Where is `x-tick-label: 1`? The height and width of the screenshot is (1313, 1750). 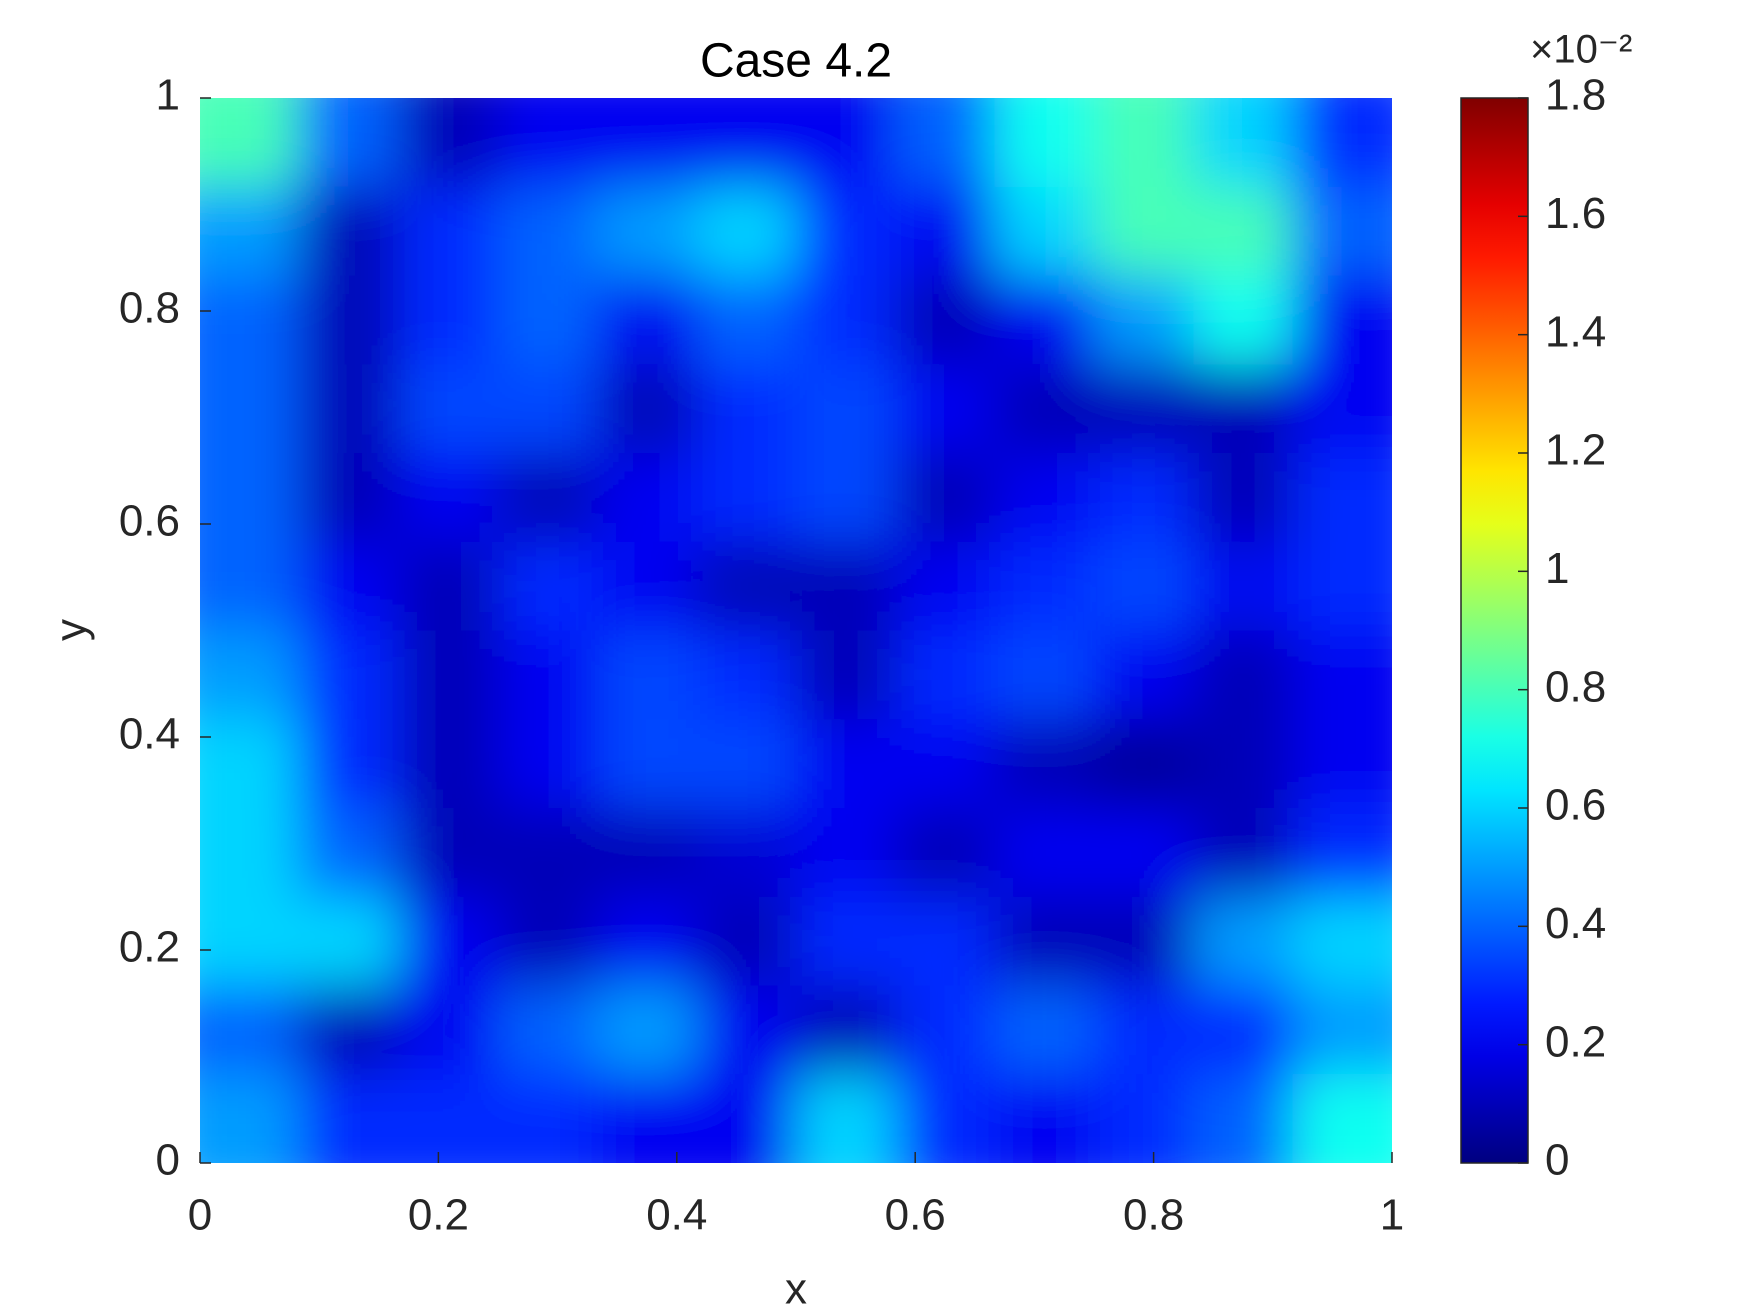 x-tick-label: 1 is located at coordinates (1392, 1215).